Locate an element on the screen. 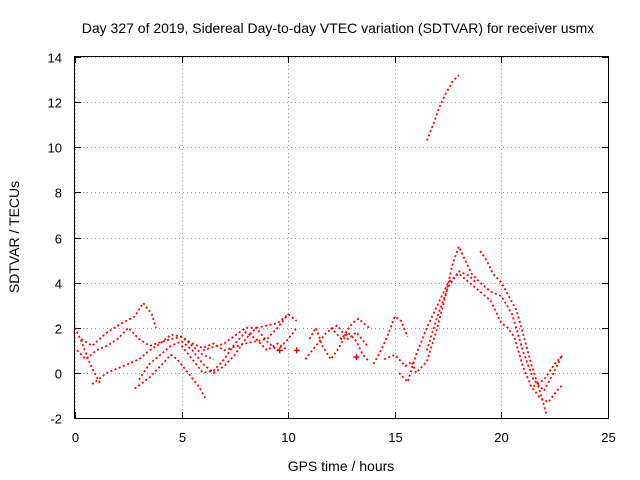 Image resolution: width=640 pixels, height=480 pixels. trace-sat-j is located at coordinates (336, 342).